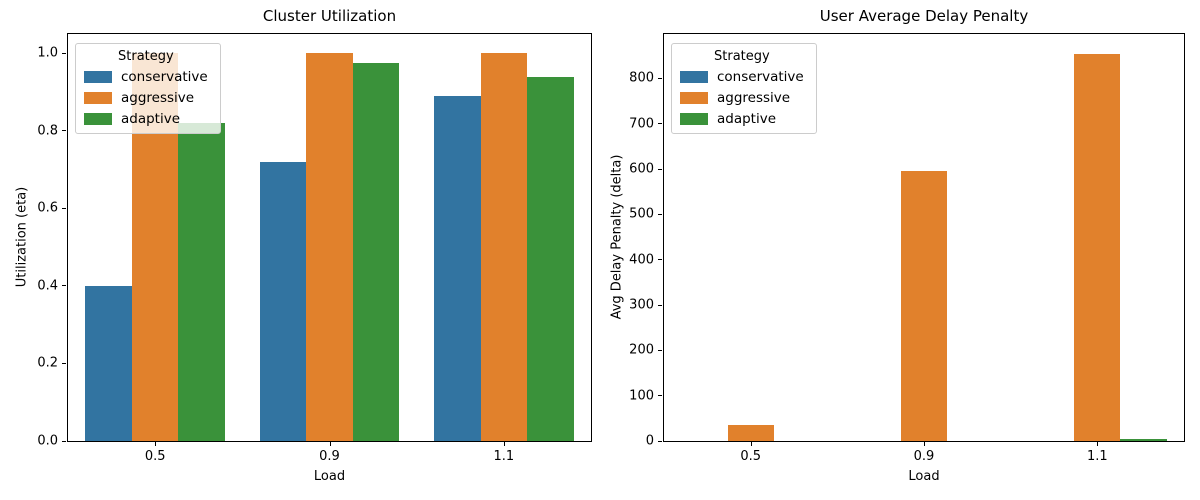  Describe the element at coordinates (641, 396) in the screenshot. I see `y-tick-label: 100` at that location.